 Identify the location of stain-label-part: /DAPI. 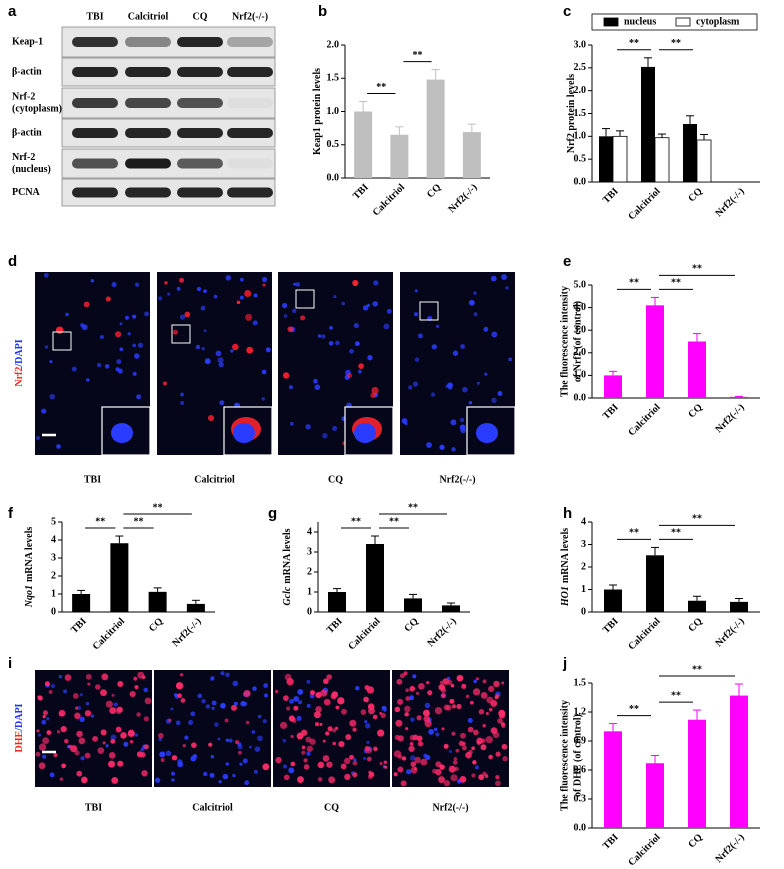
(19, 353).